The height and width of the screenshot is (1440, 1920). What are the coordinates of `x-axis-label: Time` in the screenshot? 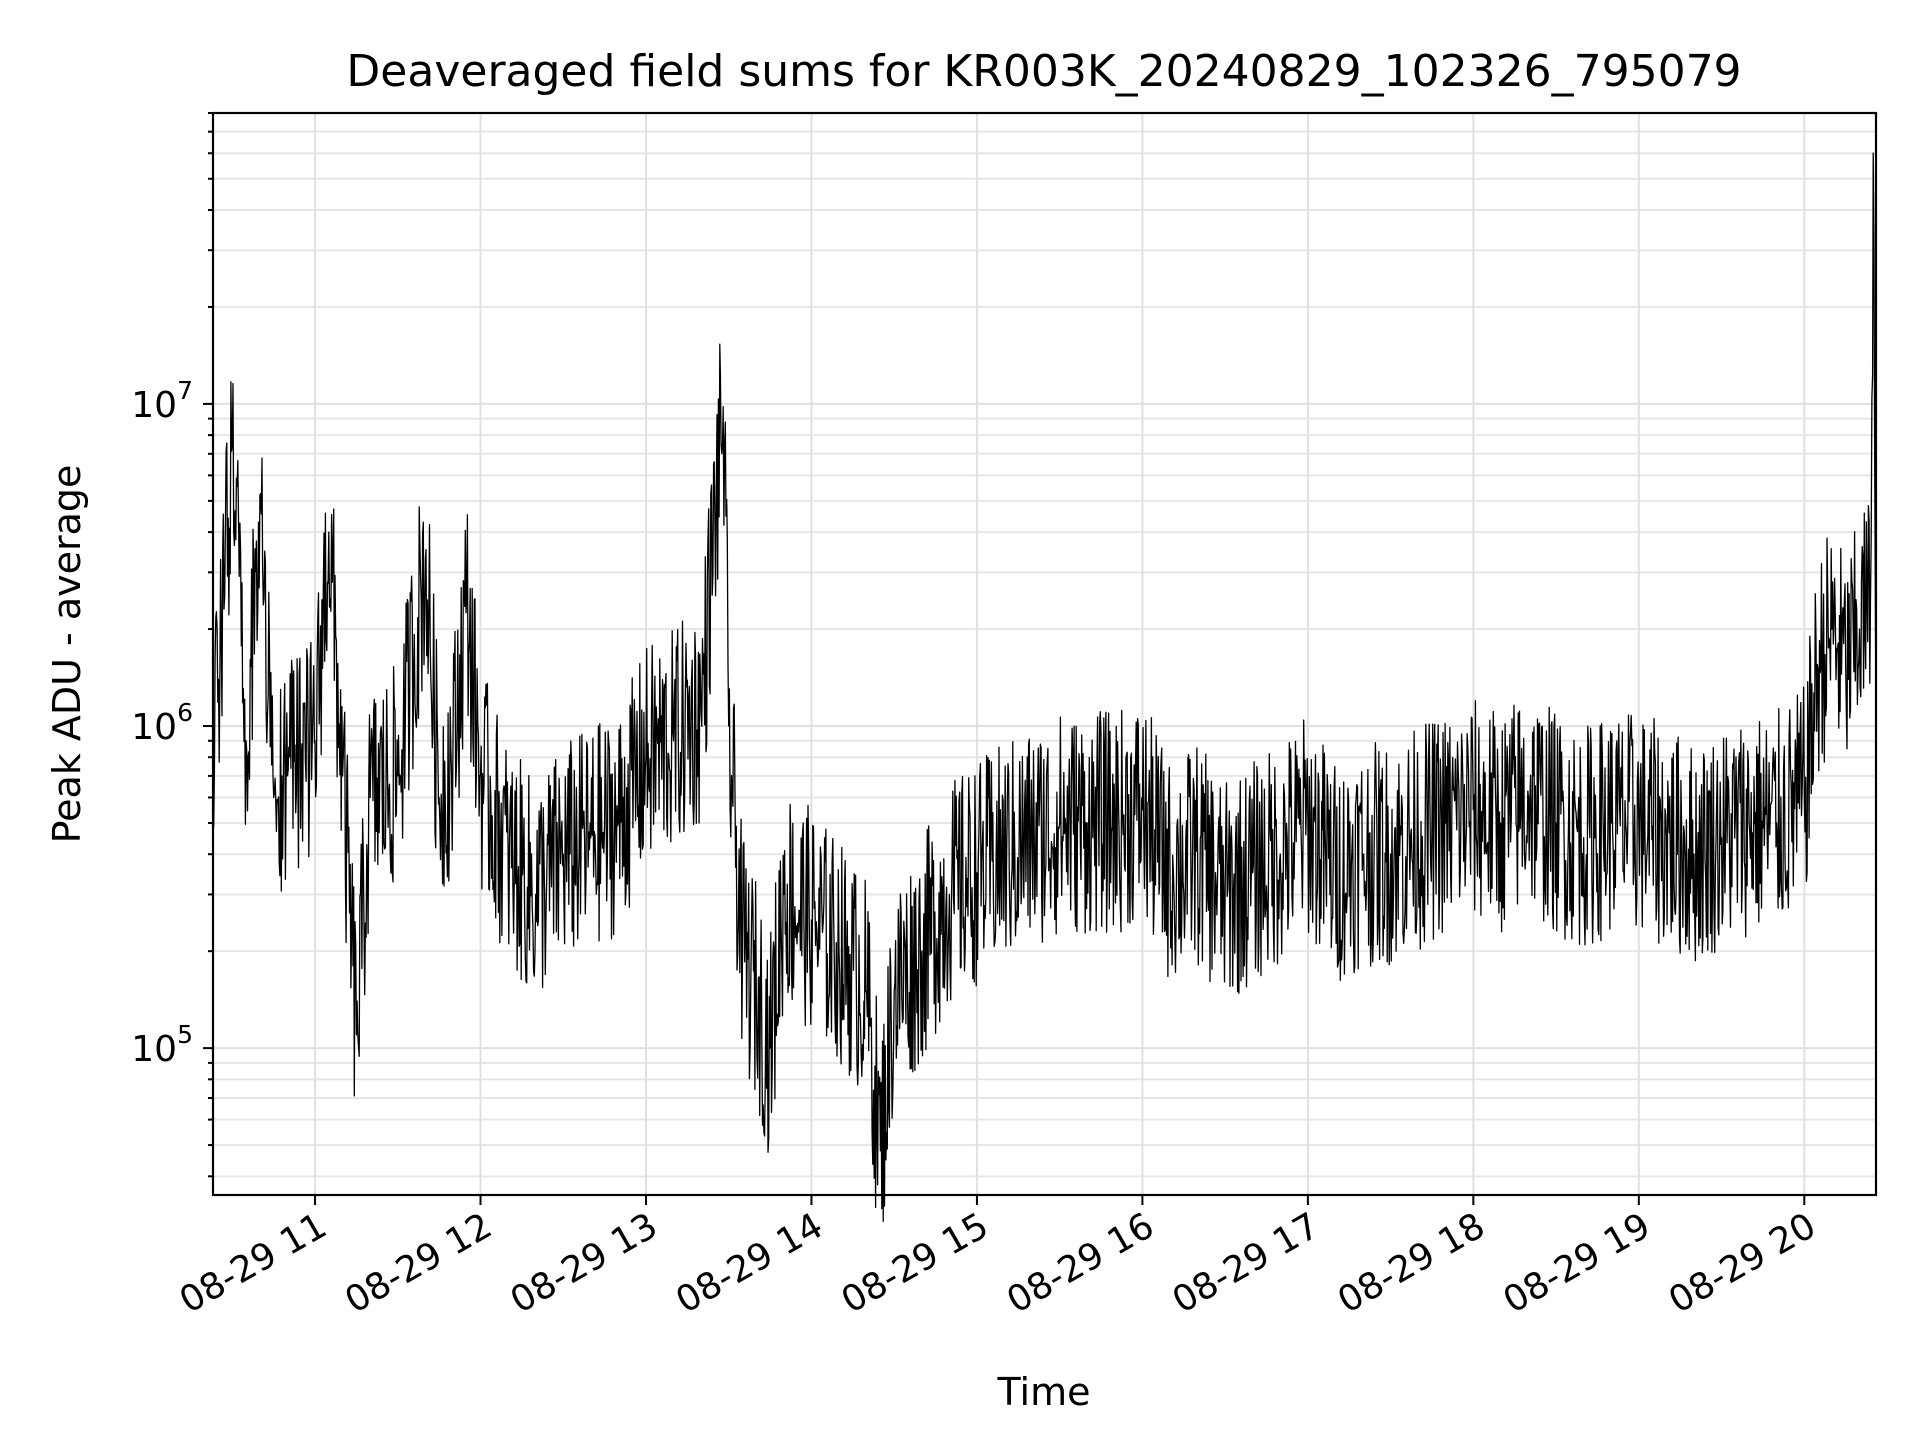 It's located at (1044, 1392).